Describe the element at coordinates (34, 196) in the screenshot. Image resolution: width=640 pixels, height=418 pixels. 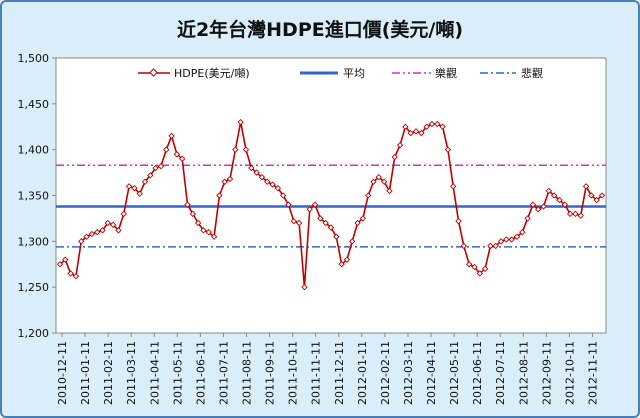
I see `y-tick-label: 1,350` at that location.